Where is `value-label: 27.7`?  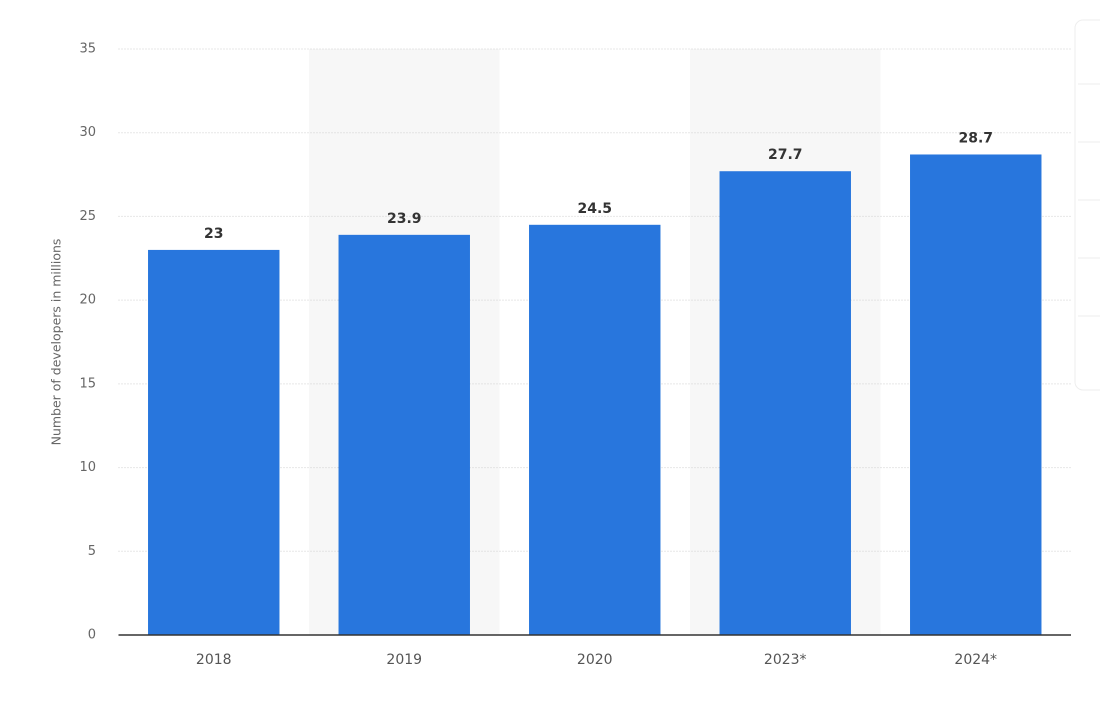
value-label: 27.7 is located at coordinates (785, 155).